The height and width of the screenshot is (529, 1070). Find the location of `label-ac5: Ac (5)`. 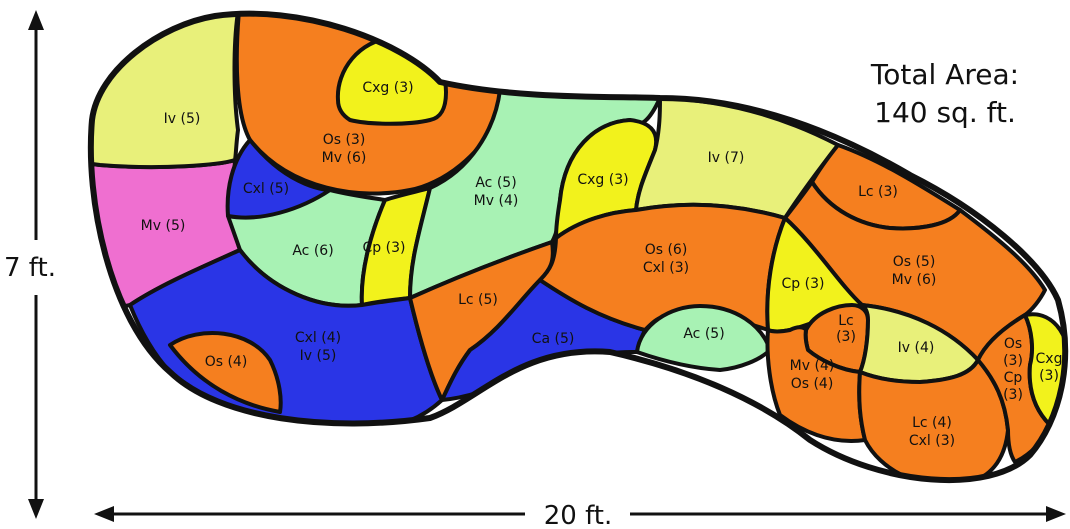

label-ac5: Ac (5) is located at coordinates (703, 334).